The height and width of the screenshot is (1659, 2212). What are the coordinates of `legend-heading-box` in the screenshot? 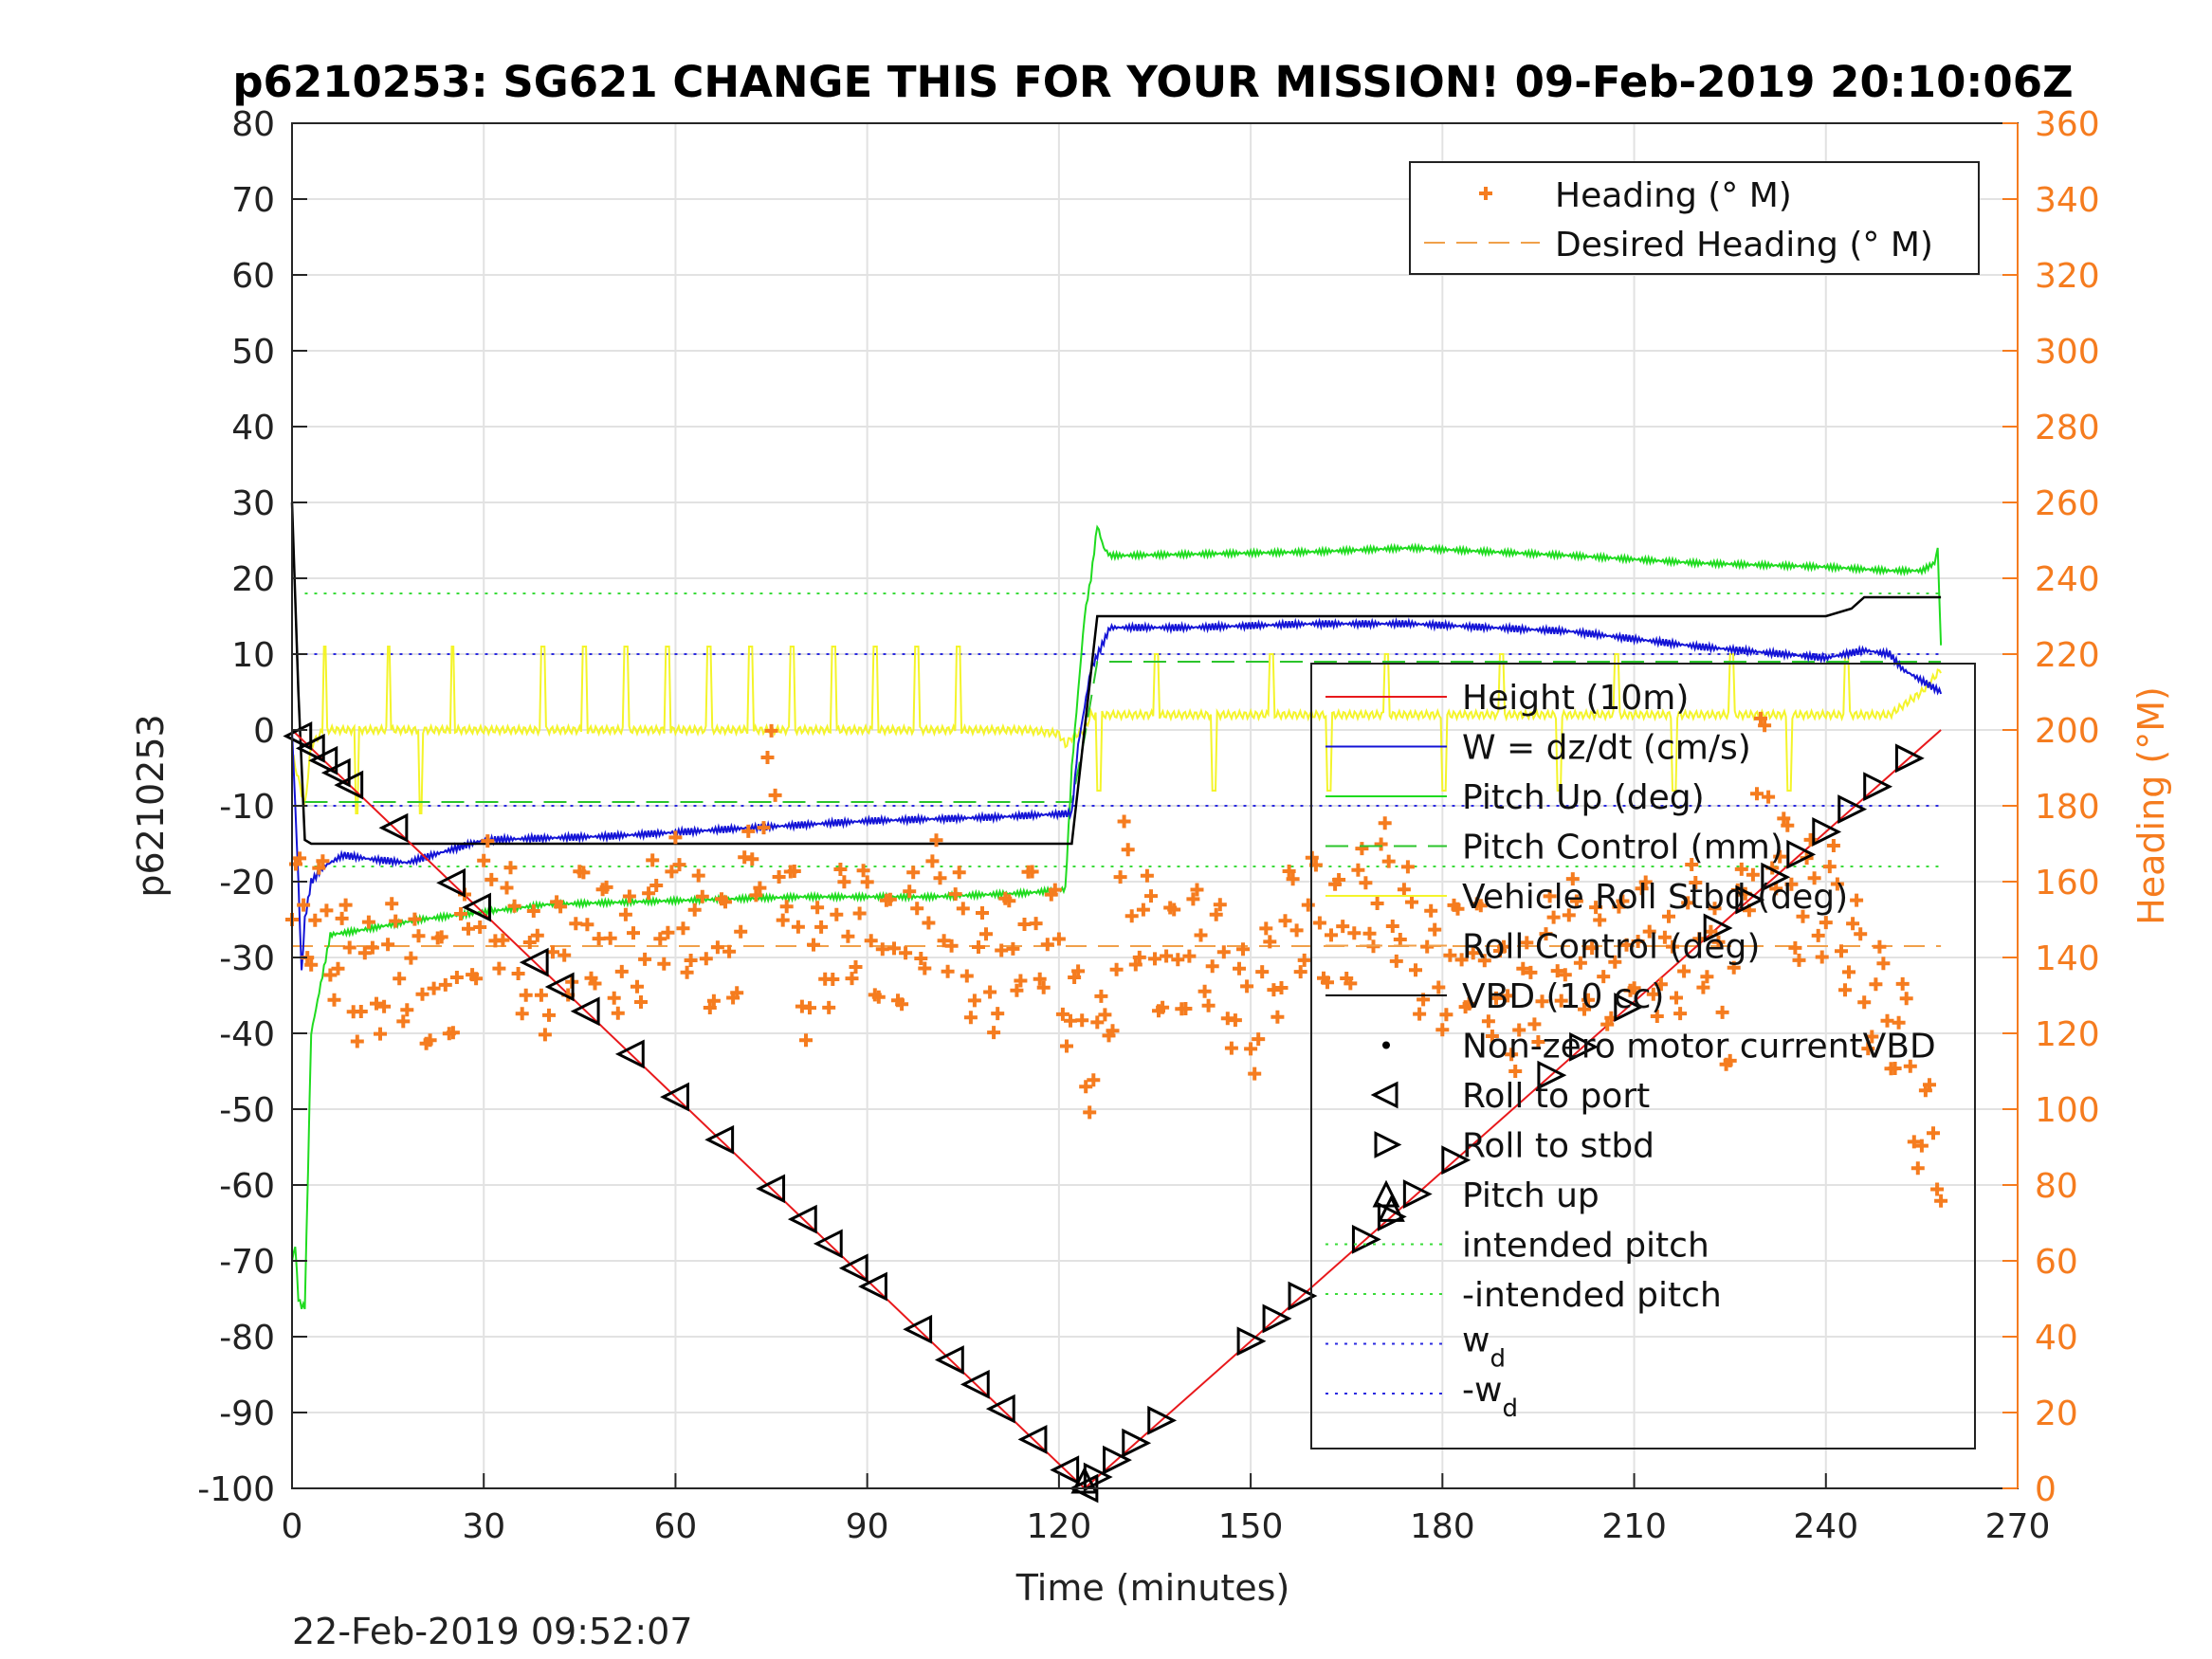 It's located at (1694, 218).